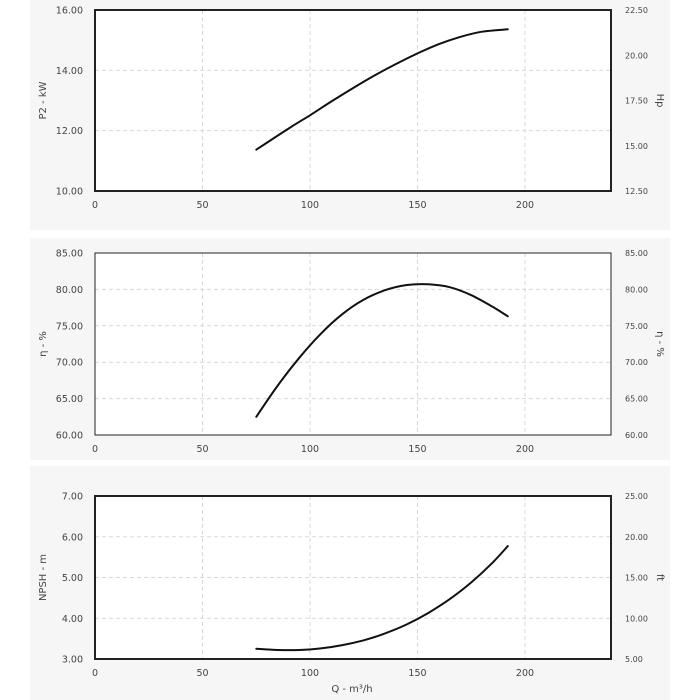 The height and width of the screenshot is (700, 700). Describe the element at coordinates (417, 205) in the screenshot. I see `power-x-tick-label: 150` at that location.